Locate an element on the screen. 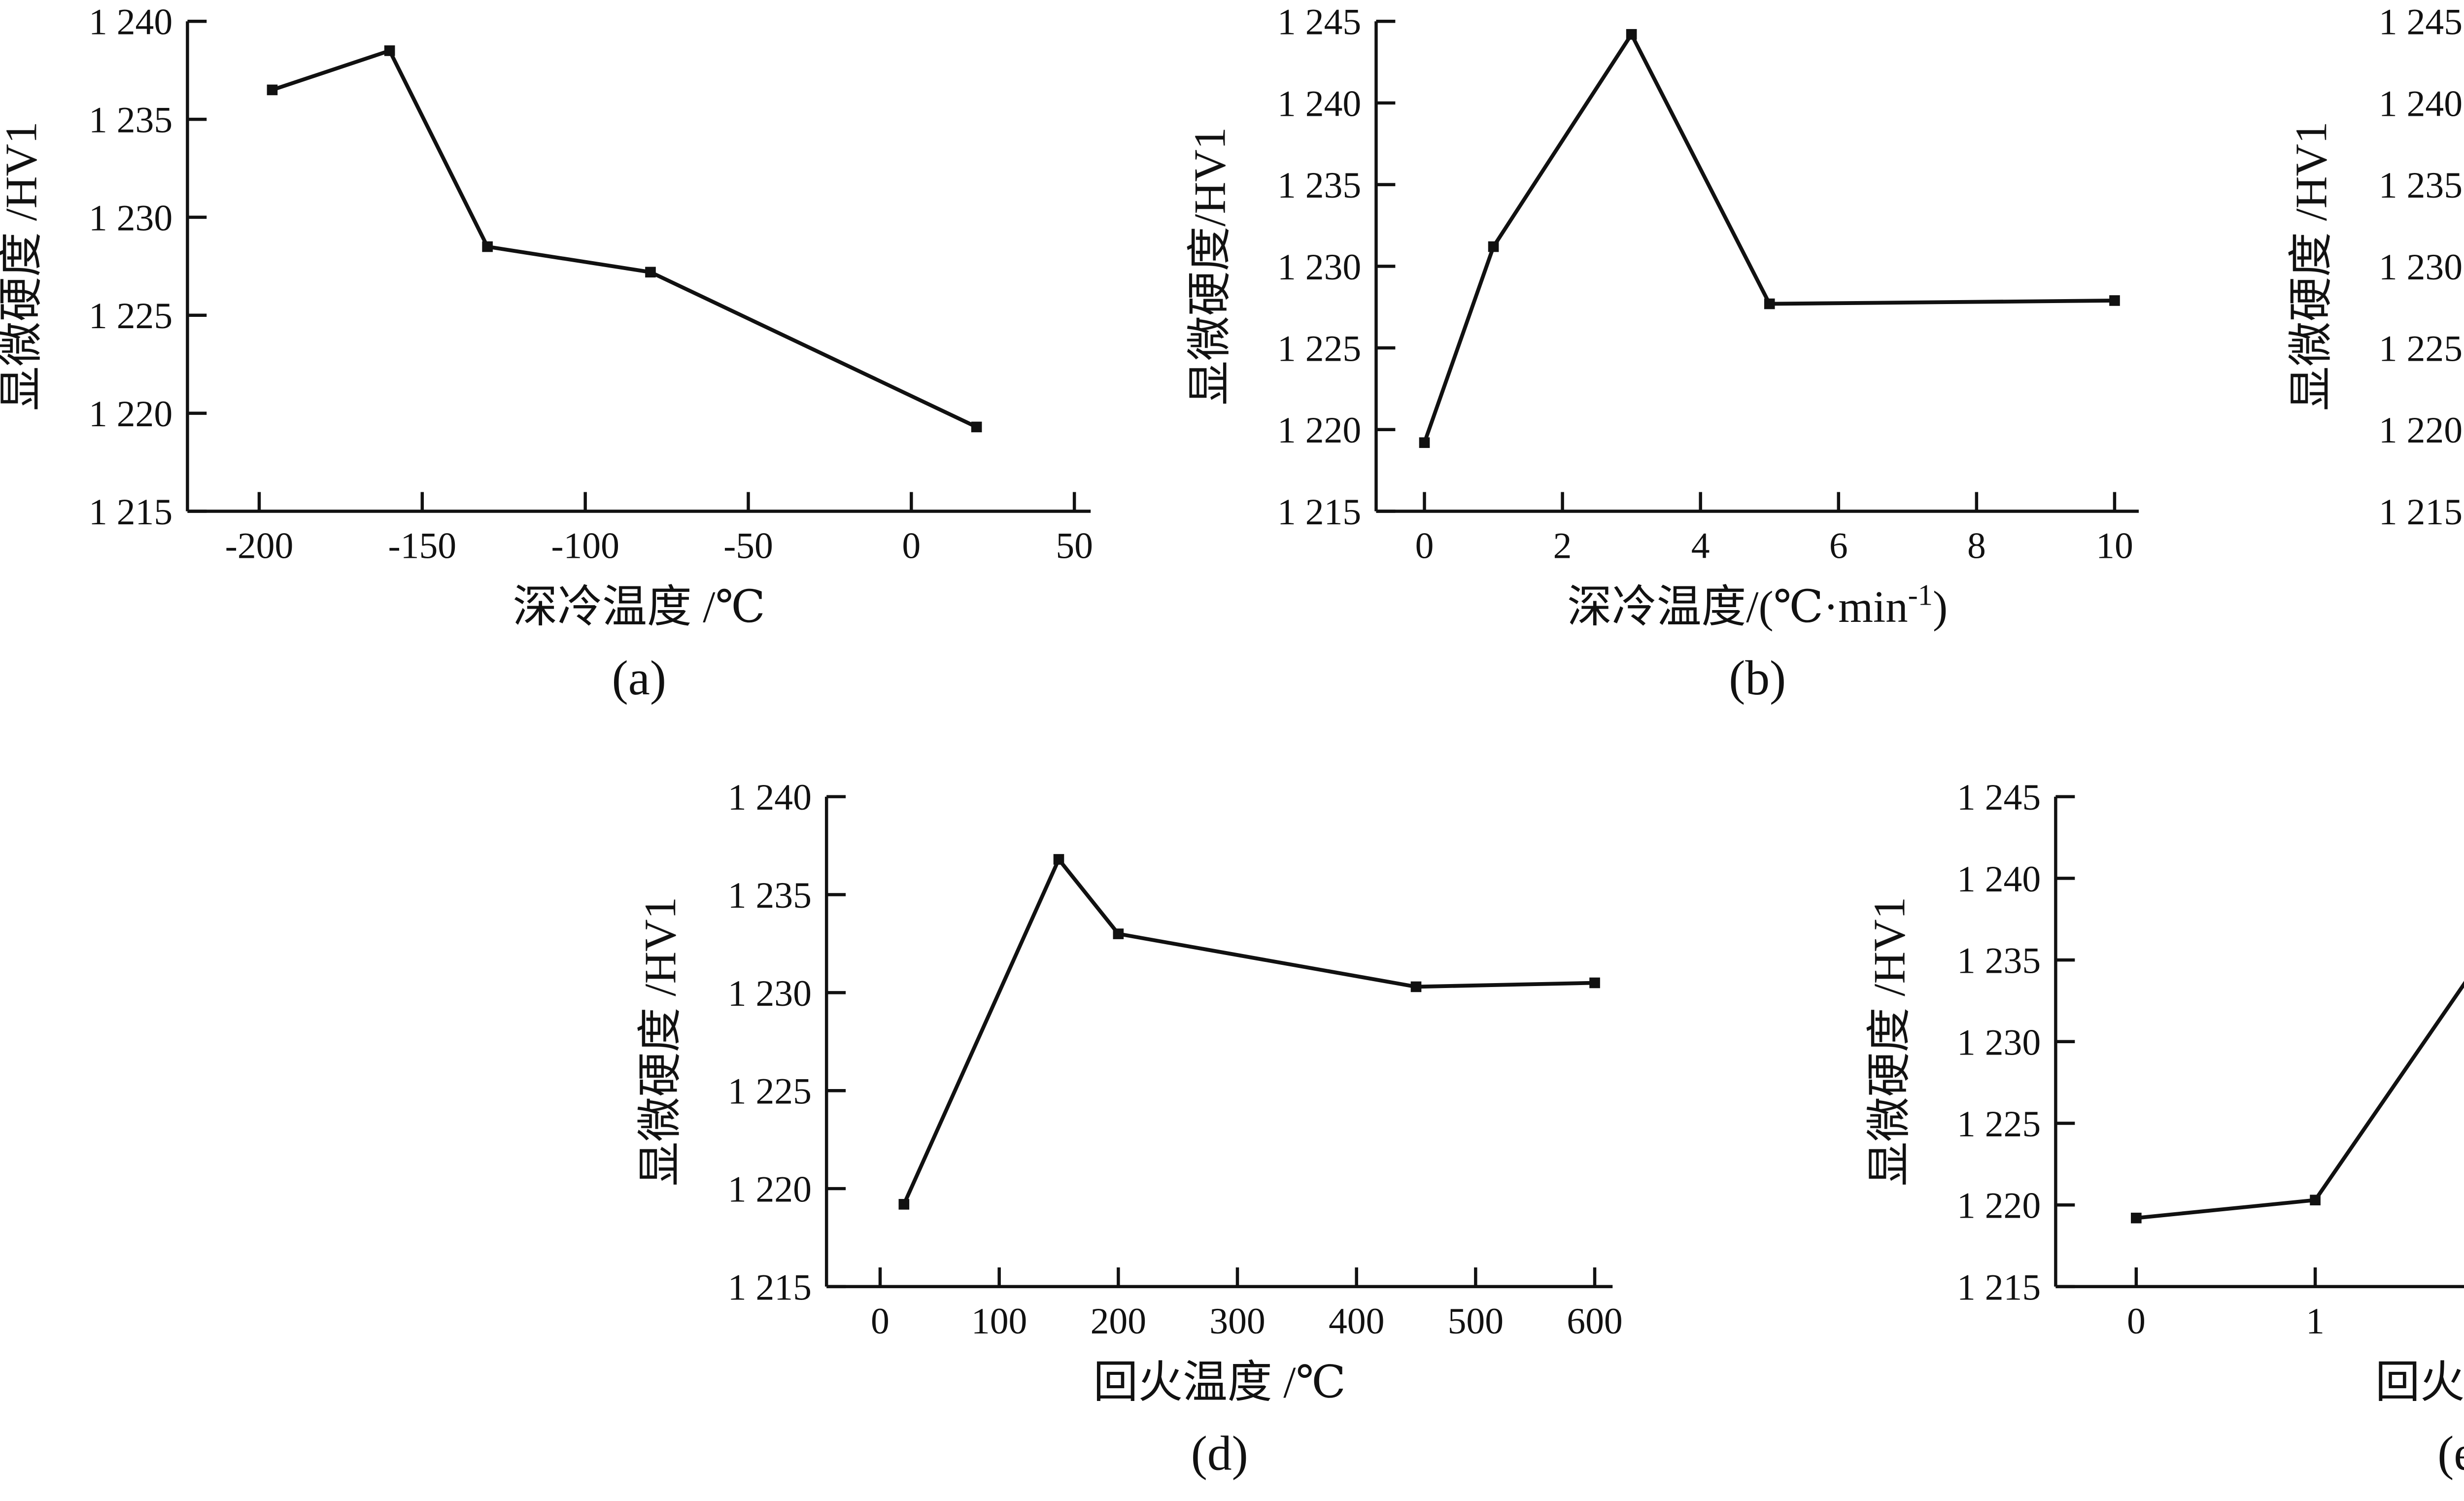 The image size is (2464, 1501). x-tick-label: 10 is located at coordinates (2114, 546).